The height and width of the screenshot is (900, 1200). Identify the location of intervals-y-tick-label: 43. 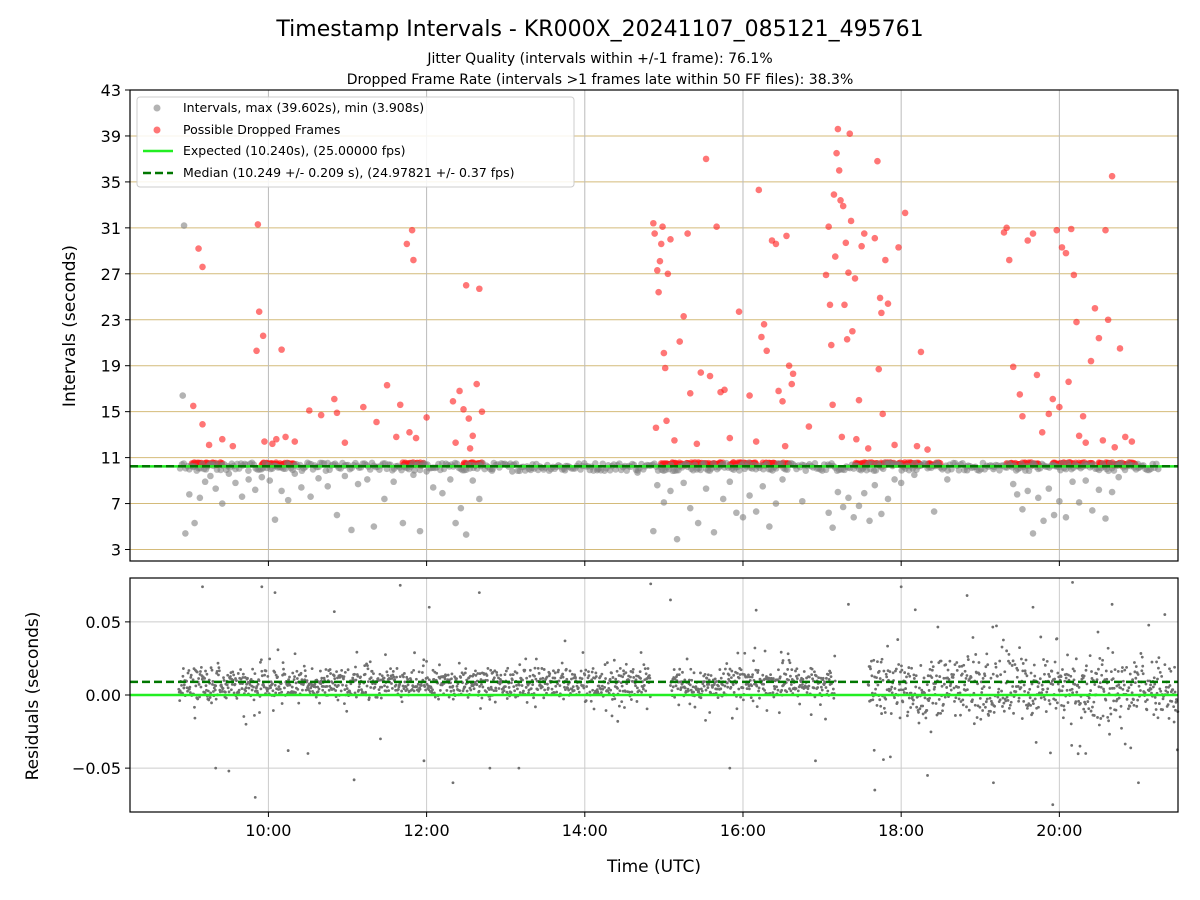
(111, 90).